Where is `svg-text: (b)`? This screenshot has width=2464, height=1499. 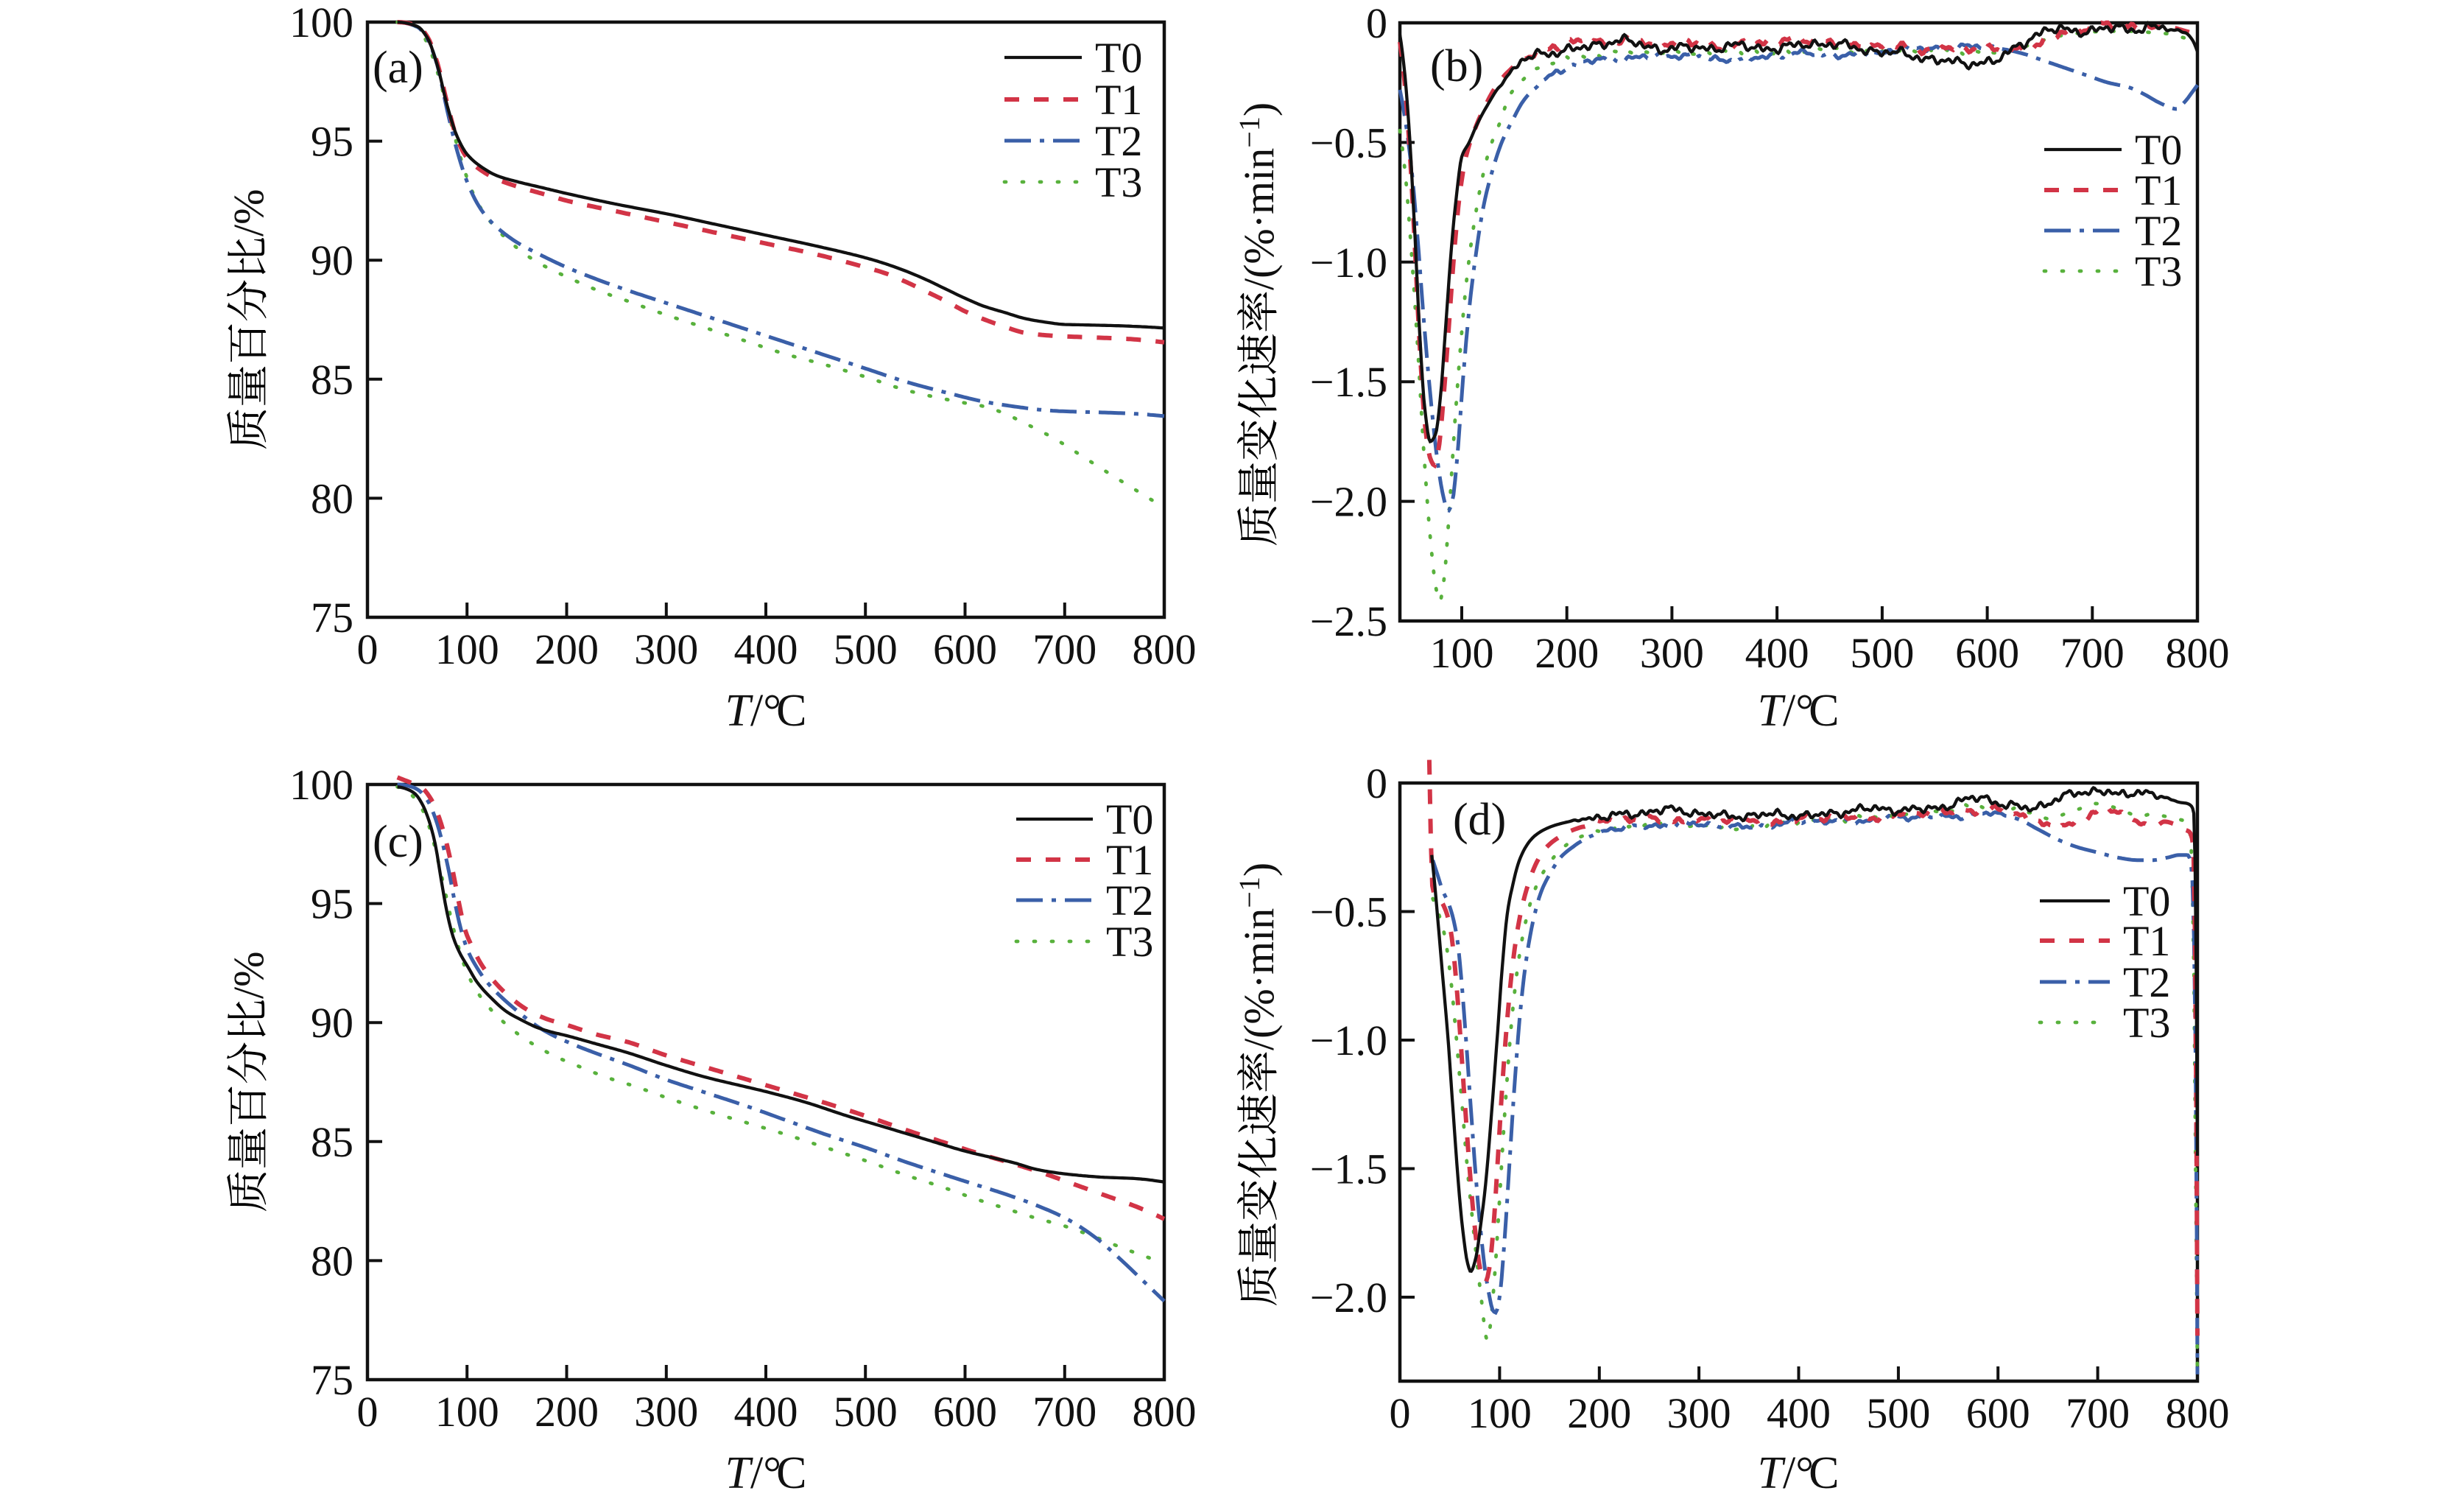 svg-text: (b) is located at coordinates (1456, 66).